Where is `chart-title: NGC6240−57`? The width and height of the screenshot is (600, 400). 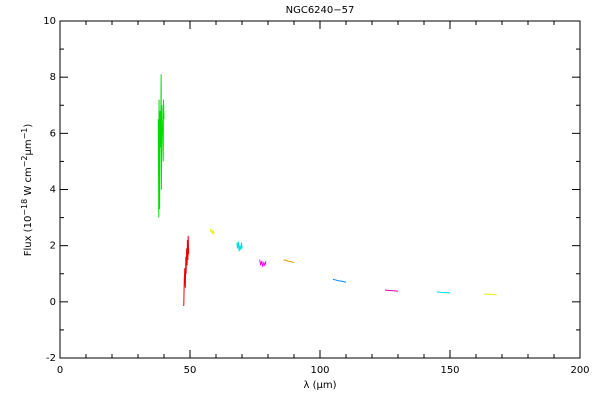 chart-title: NGC6240−57 is located at coordinates (320, 10).